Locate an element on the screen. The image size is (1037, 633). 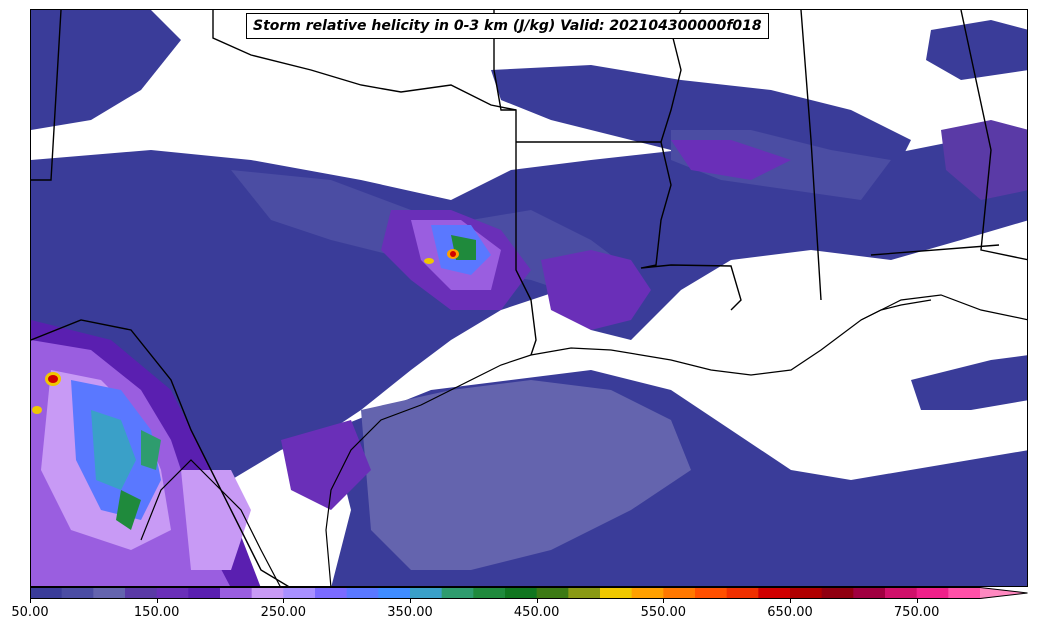
colorbar-extend-max is located at coordinates (1004, 593).